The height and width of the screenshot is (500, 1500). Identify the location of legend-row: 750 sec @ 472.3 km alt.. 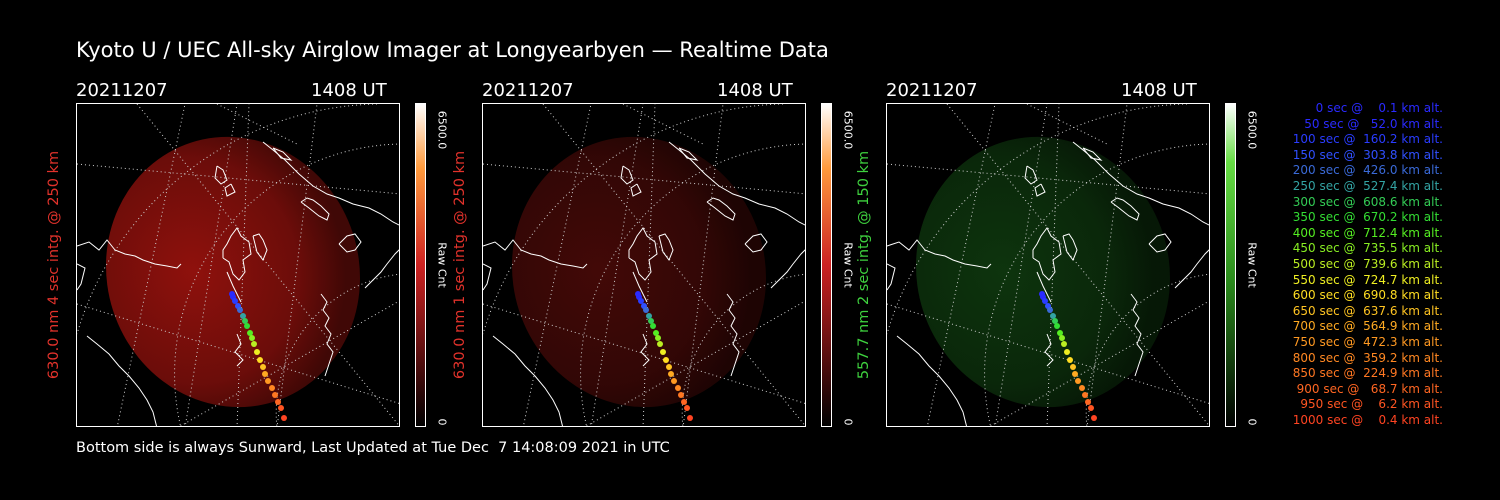
(1365, 341).